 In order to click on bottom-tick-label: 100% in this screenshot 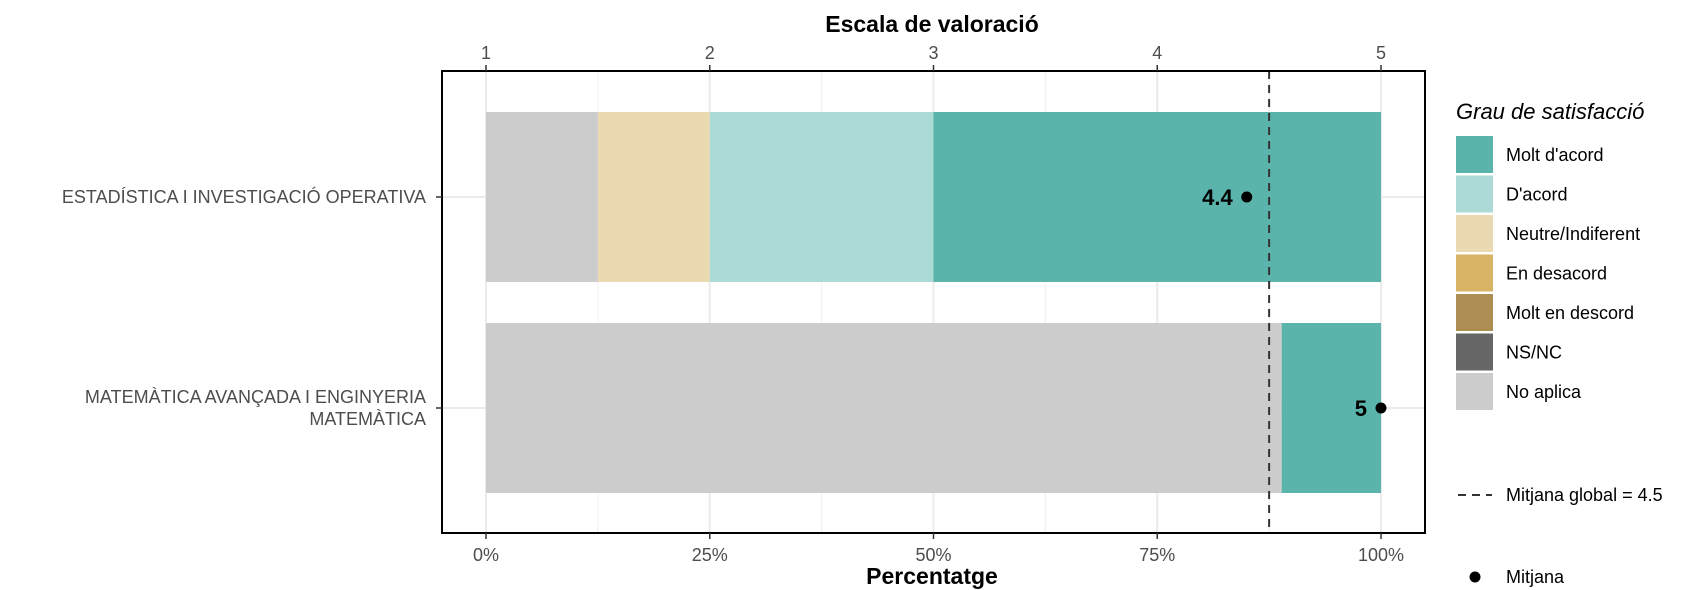, I will do `click(1381, 555)`.